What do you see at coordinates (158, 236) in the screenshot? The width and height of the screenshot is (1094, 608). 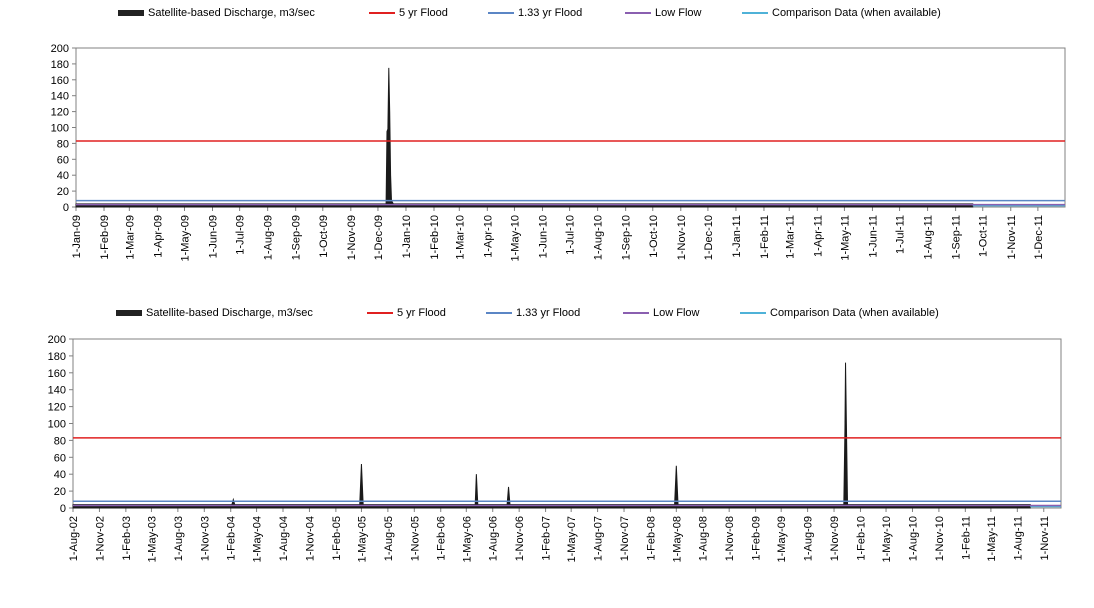 I see `x-tick-label: 1-Apr-09` at bounding box center [158, 236].